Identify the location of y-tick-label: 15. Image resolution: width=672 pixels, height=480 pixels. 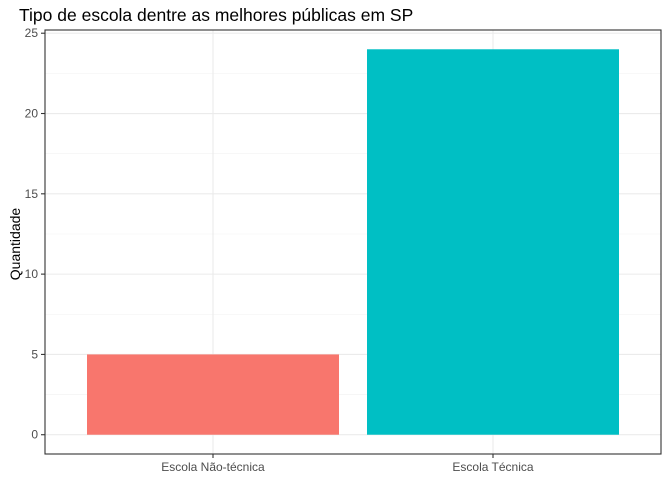
(32, 194).